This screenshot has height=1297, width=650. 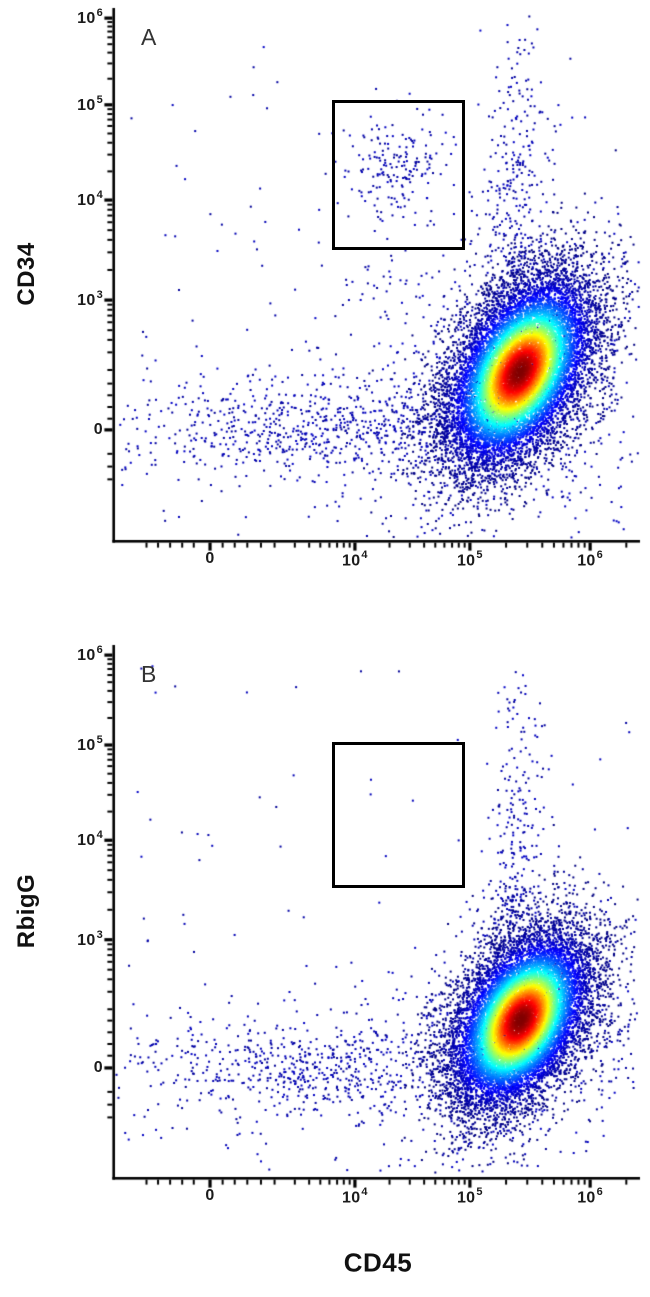 I want to click on panel-letter-a: A, so click(x=149, y=37).